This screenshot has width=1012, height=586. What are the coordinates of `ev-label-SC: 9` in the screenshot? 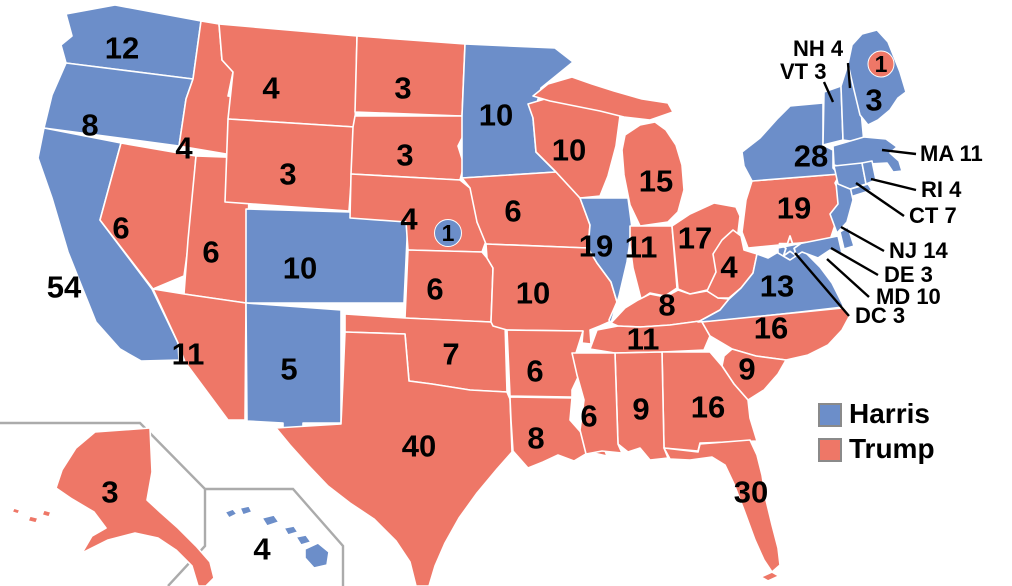 It's located at (746, 369).